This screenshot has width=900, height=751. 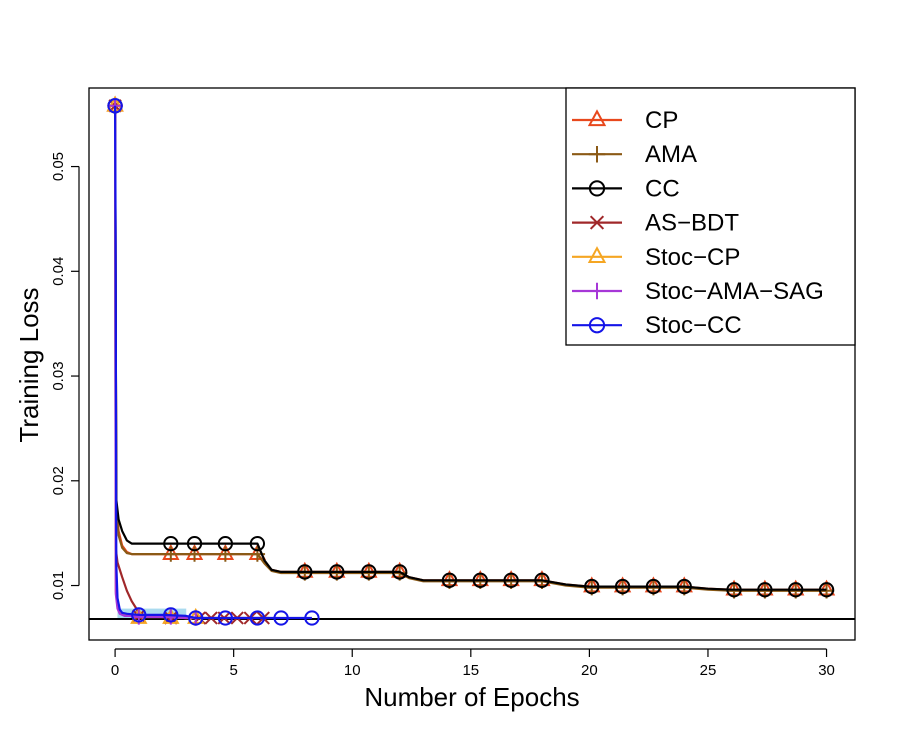 I want to click on y-tick-label: 0.03, so click(x=58, y=375).